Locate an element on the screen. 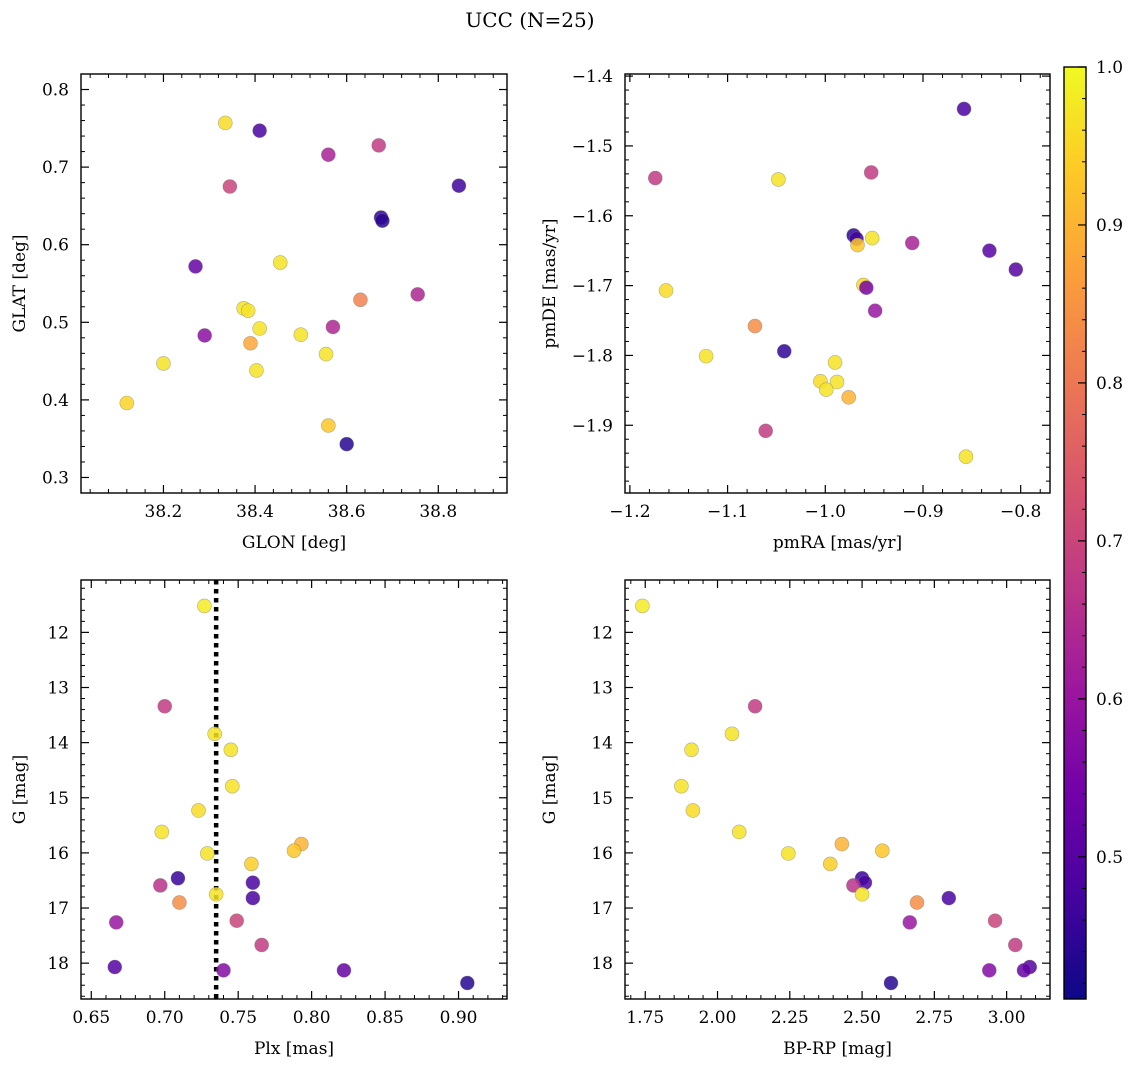 The height and width of the screenshot is (1067, 1136). x-tick-label: 2.25 is located at coordinates (790, 1018).